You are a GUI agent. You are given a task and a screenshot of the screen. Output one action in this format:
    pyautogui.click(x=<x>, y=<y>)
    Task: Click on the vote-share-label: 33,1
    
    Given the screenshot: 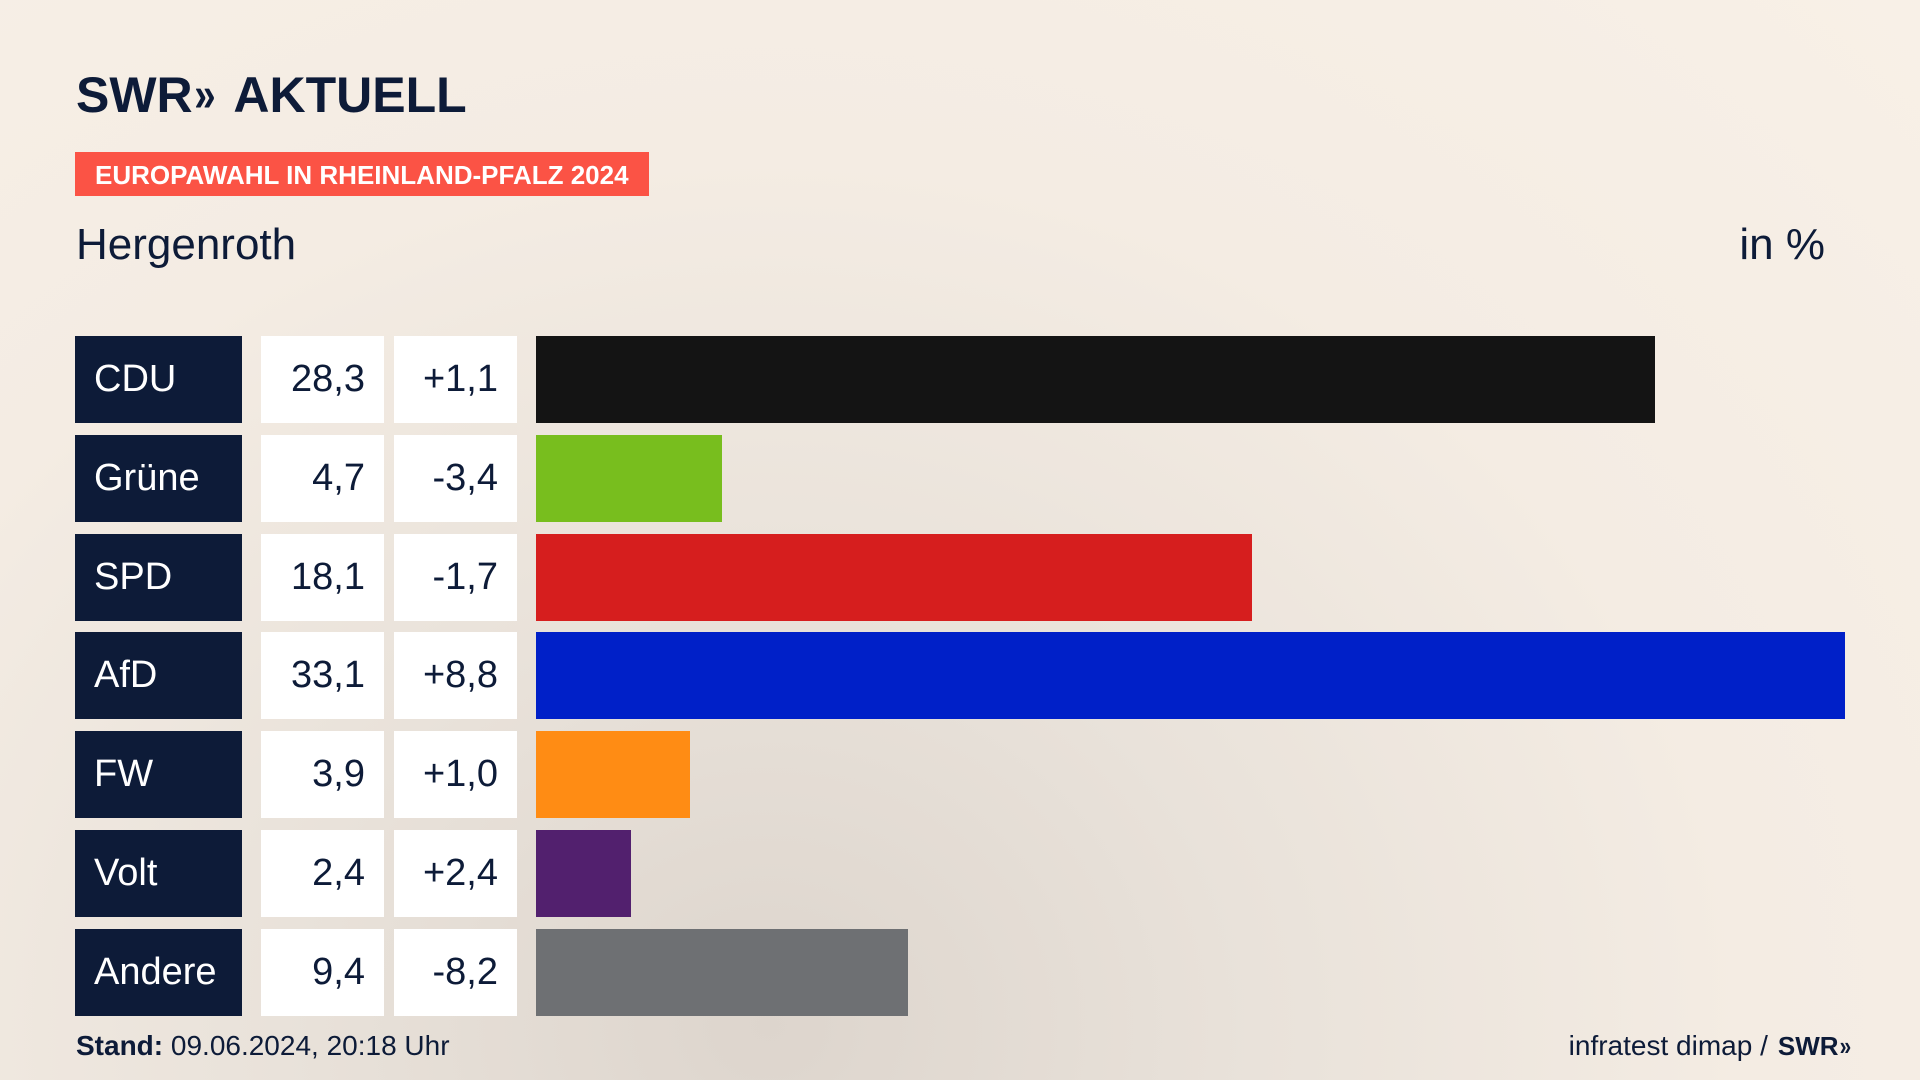 What is the action you would take?
    pyautogui.click(x=322, y=676)
    